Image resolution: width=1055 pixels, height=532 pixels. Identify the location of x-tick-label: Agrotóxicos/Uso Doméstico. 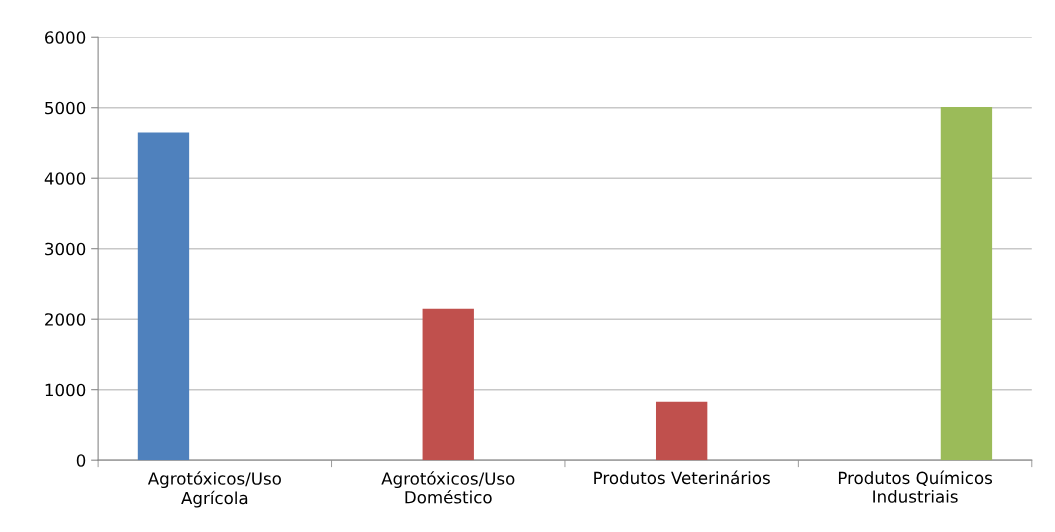
(448, 487).